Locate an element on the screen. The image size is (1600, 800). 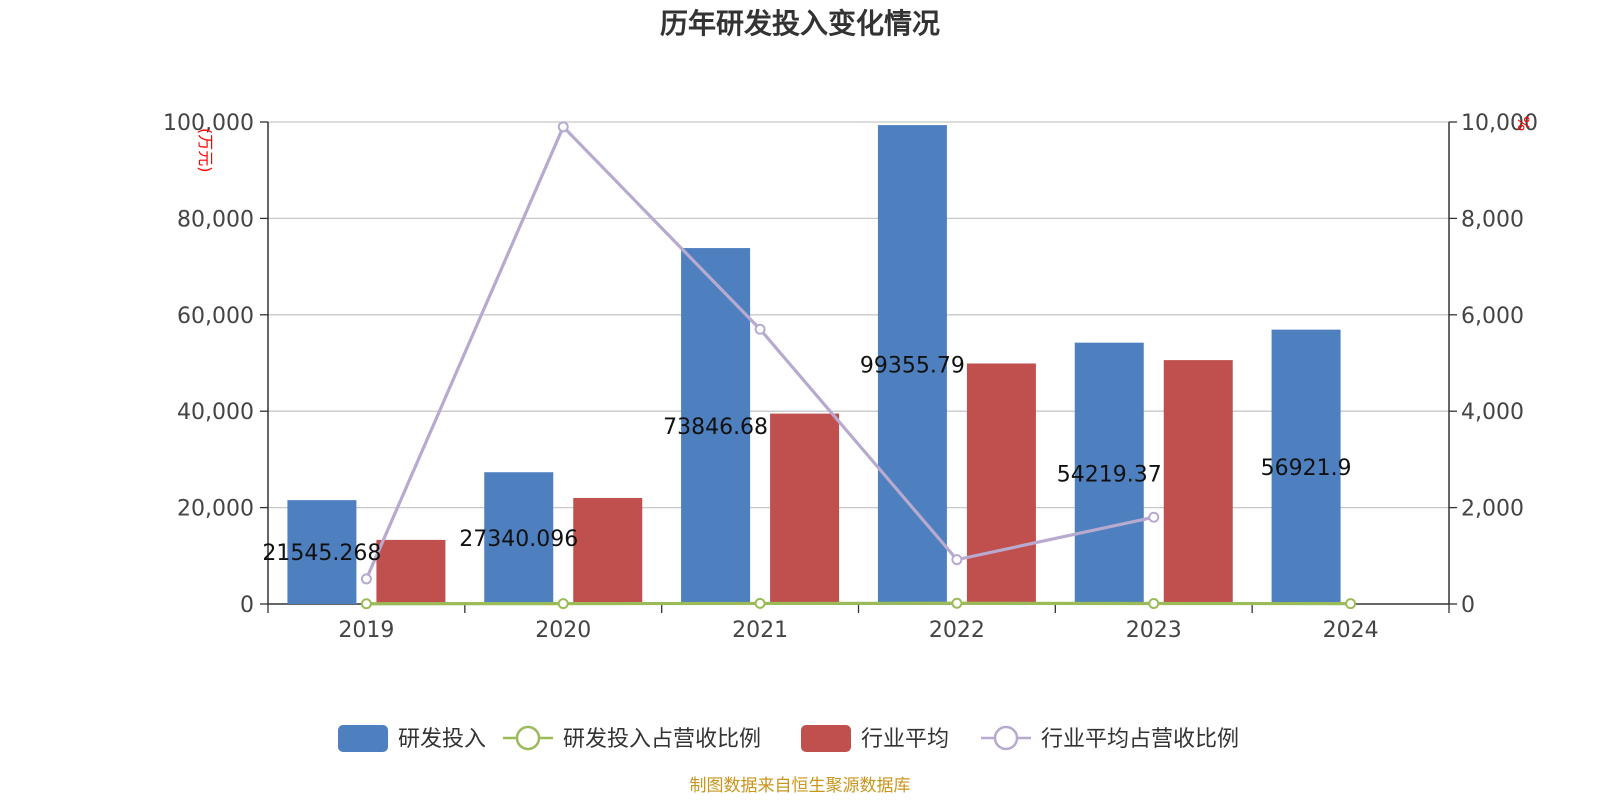
bar-data-label: 27340.096 is located at coordinates (518, 539).